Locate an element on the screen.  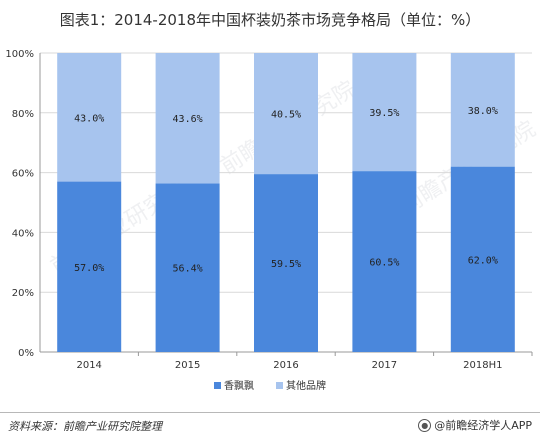
y-tick-label: 60% is located at coordinates (23, 174).